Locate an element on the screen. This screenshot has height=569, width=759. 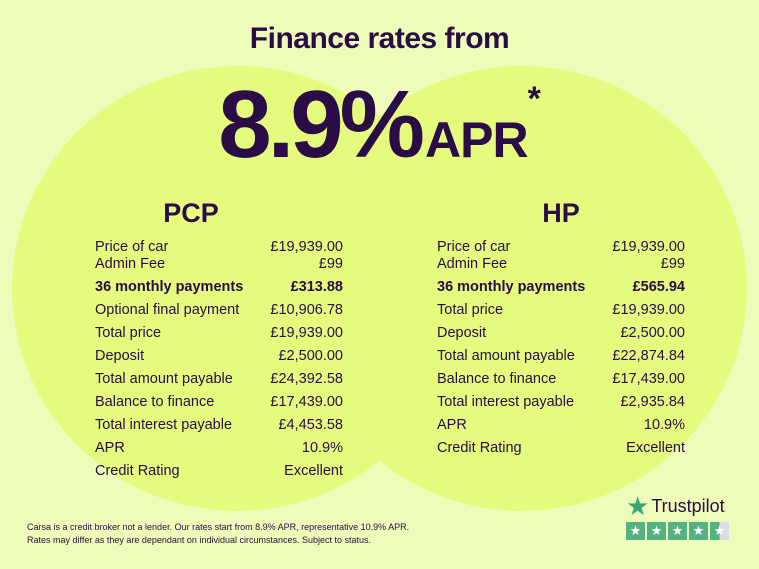
trustpilot-rating: ★ ★ ★ ★ ★ is located at coordinates (677, 531).